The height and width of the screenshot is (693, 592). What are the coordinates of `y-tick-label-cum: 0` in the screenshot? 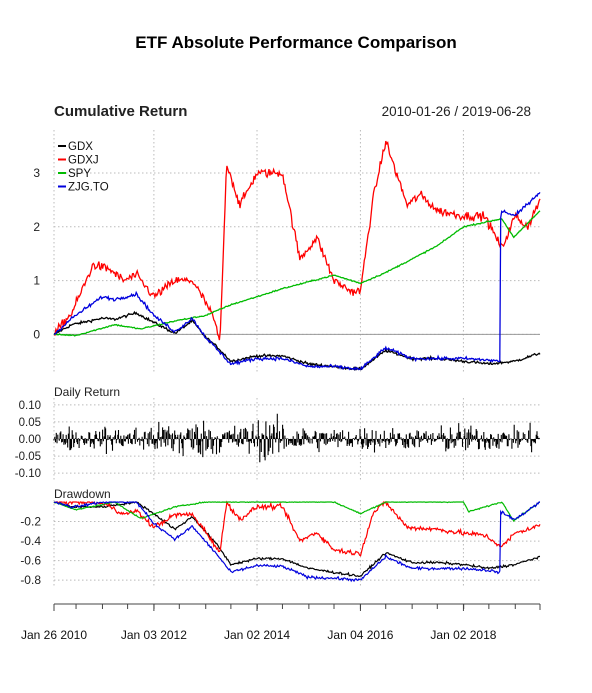 It's located at (36, 334).